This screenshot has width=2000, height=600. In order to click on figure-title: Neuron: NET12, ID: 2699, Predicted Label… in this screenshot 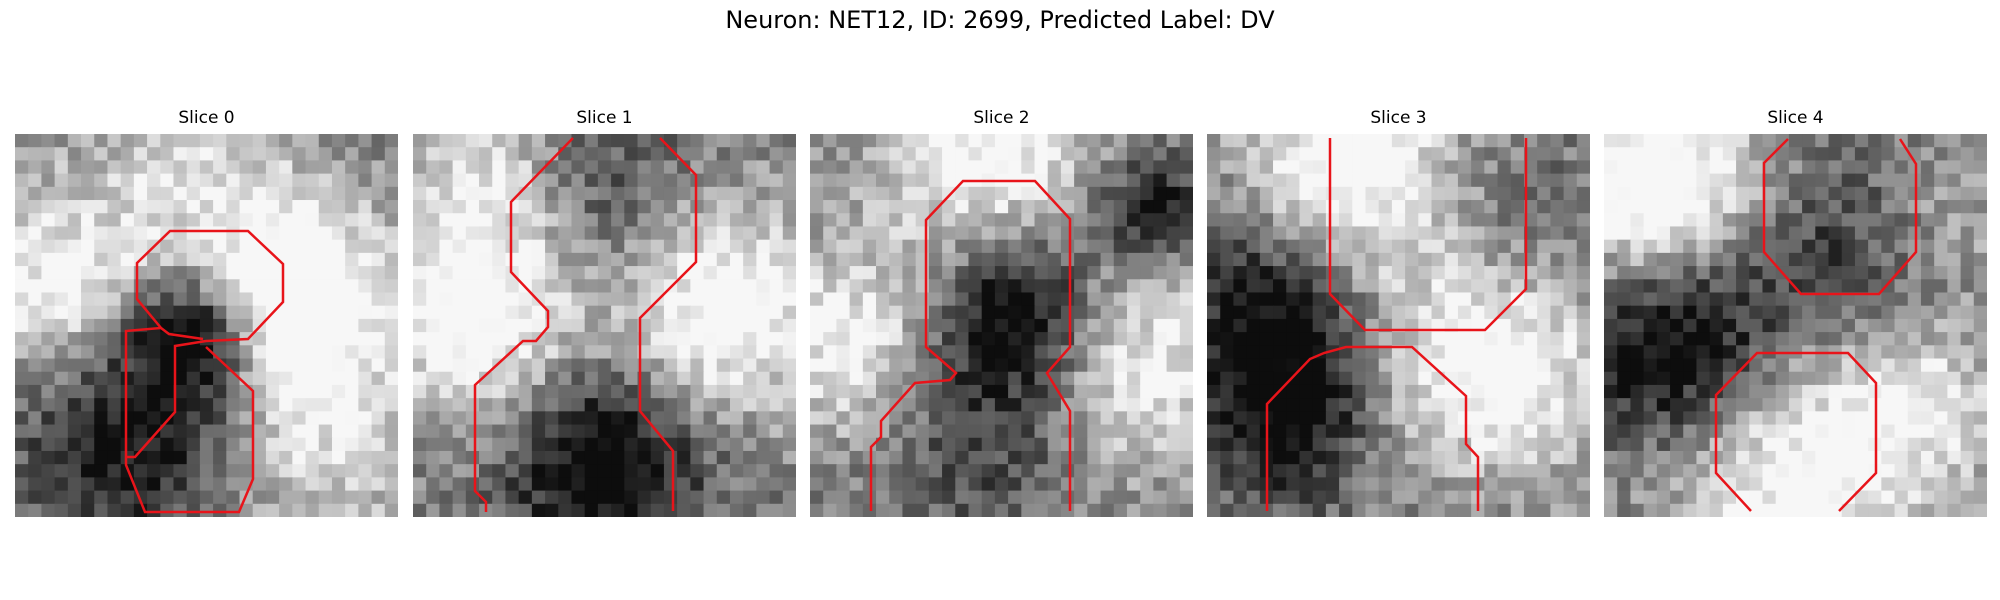, I will do `click(1000, 20)`.